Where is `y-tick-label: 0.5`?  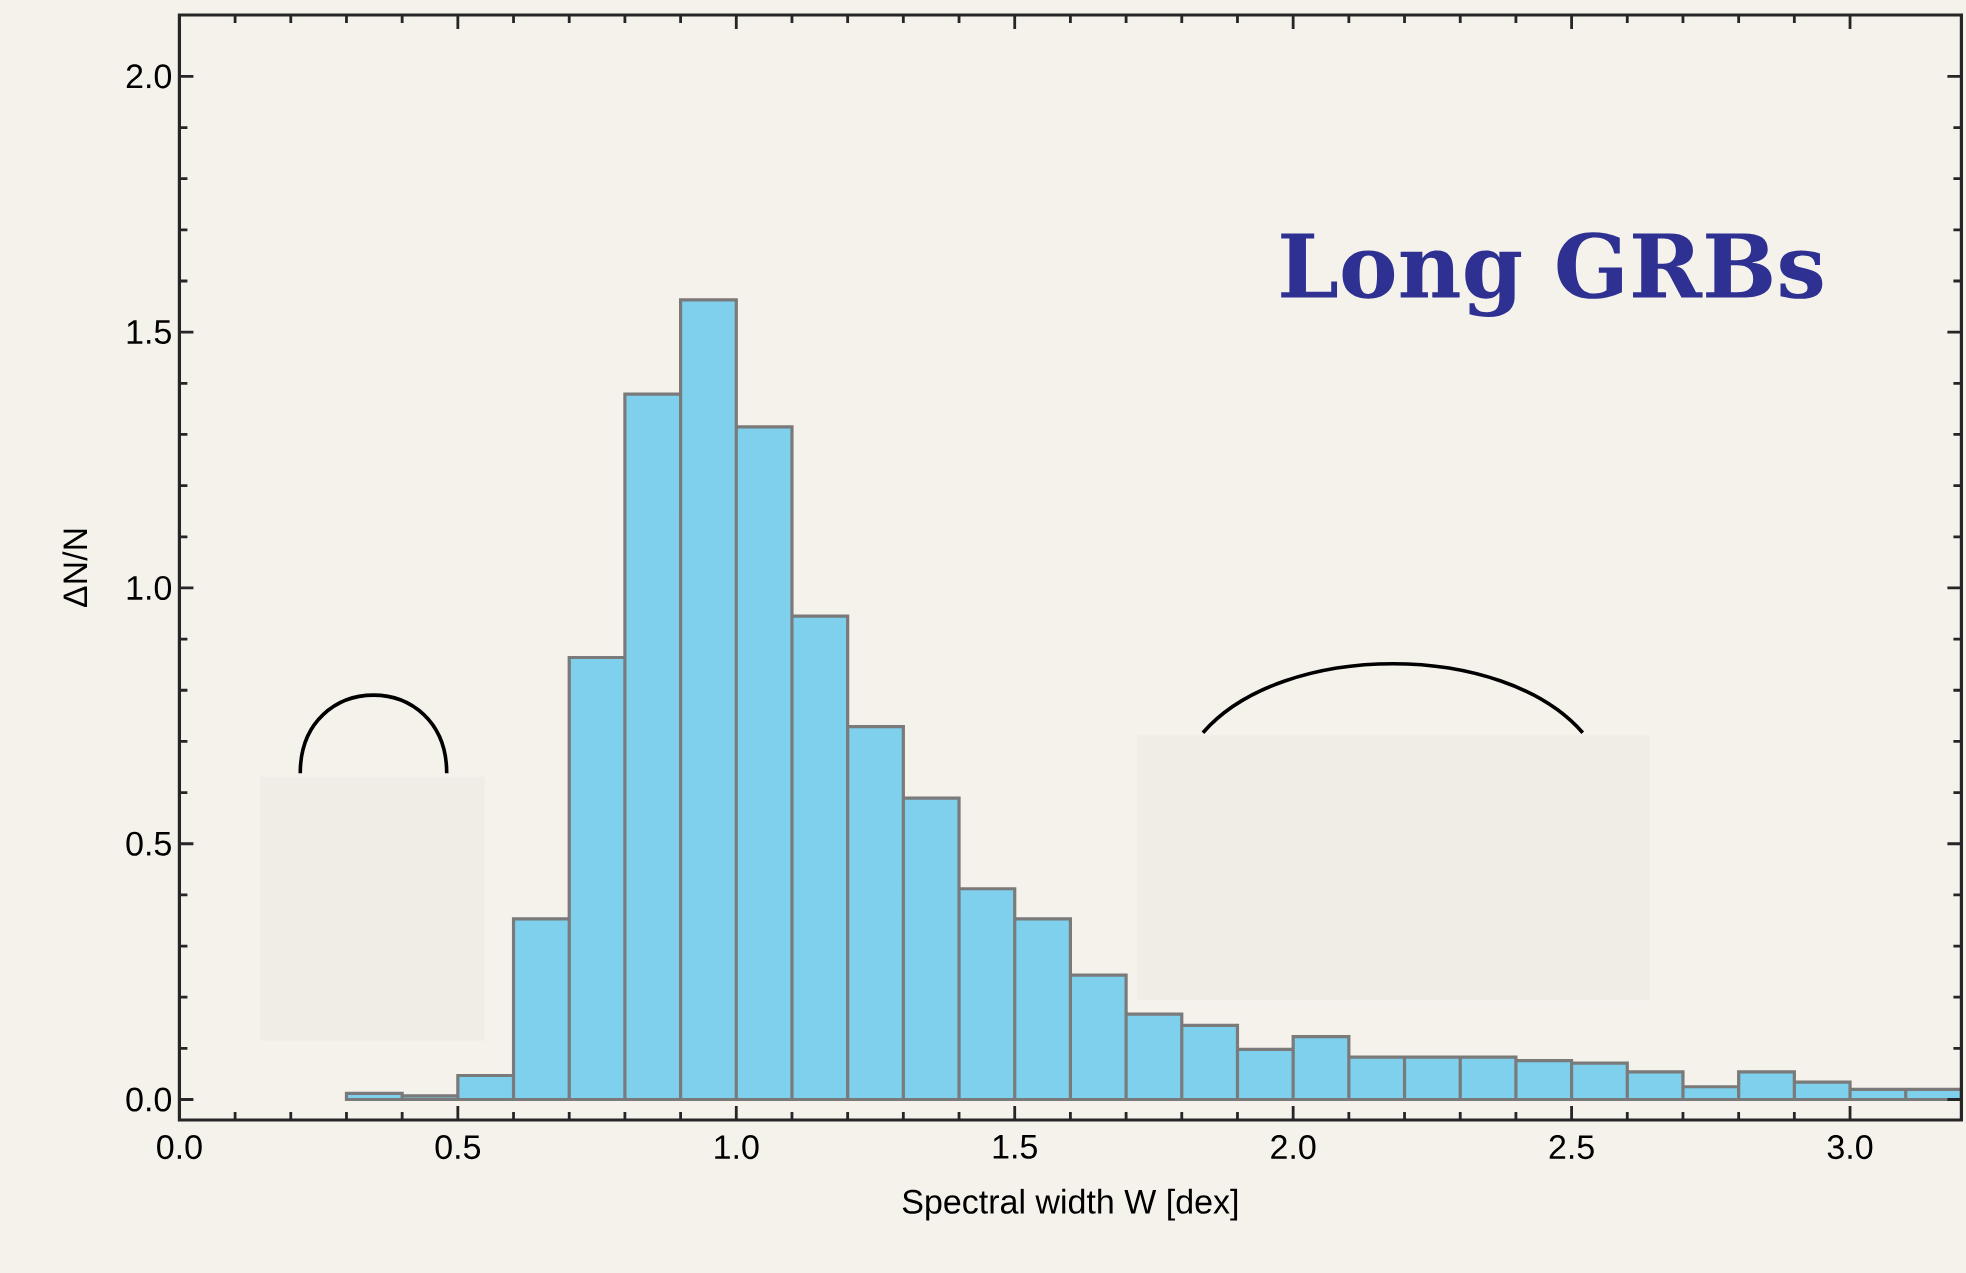
y-tick-label: 0.5 is located at coordinates (148, 843).